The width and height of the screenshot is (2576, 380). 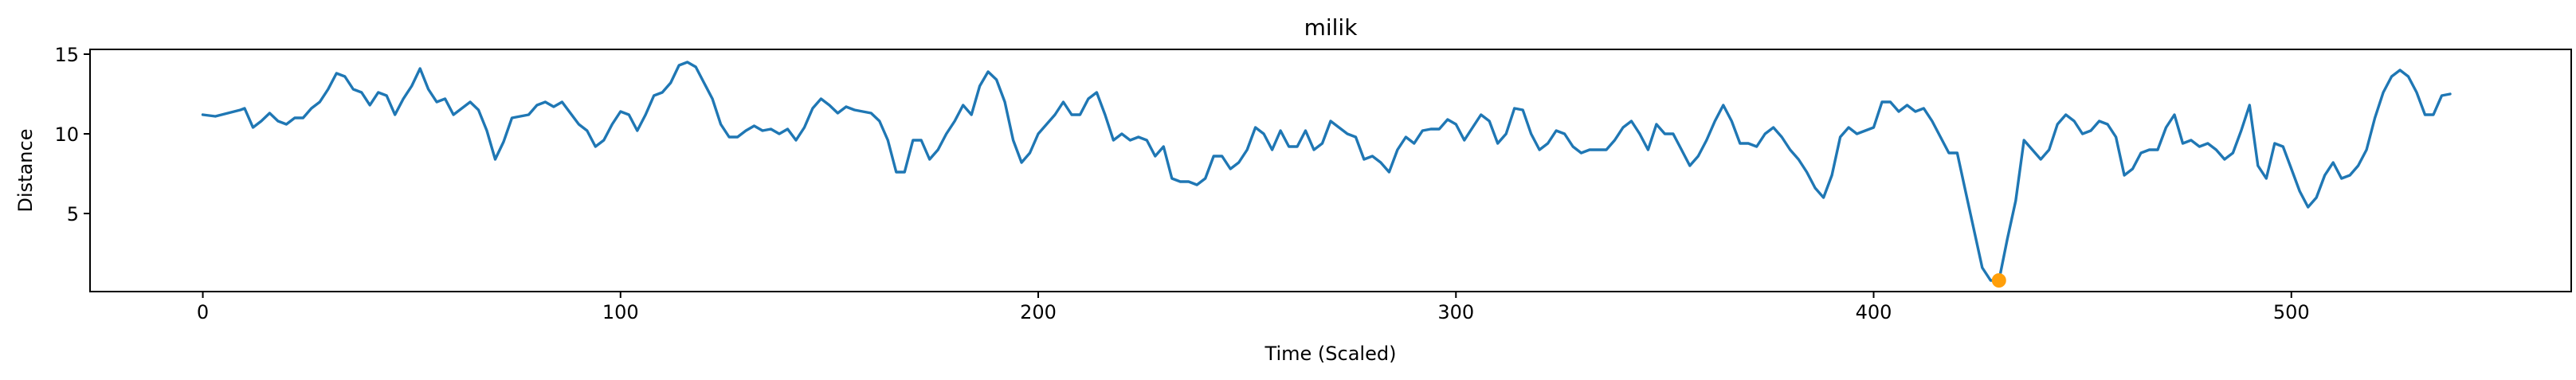 I want to click on x-axis-label: Time (Scaled), so click(x=1330, y=354).